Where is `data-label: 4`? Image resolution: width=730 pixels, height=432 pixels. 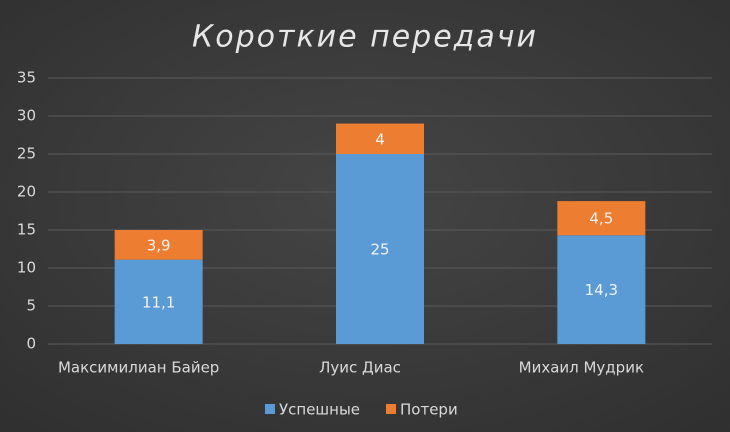
data-label: 4 is located at coordinates (380, 139).